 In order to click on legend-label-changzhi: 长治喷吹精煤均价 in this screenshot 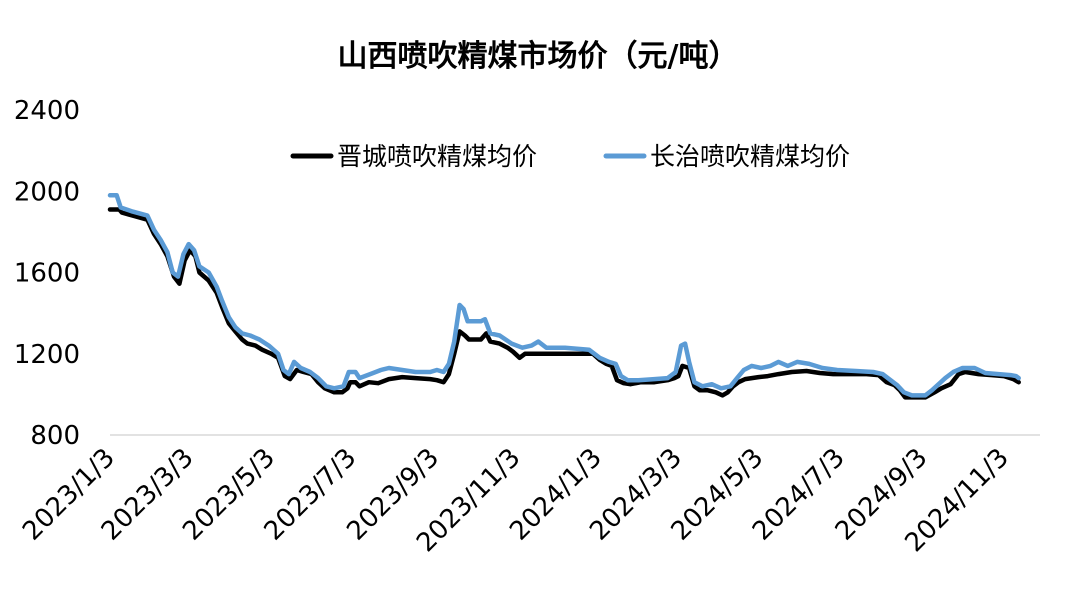, I will do `click(750, 156)`.